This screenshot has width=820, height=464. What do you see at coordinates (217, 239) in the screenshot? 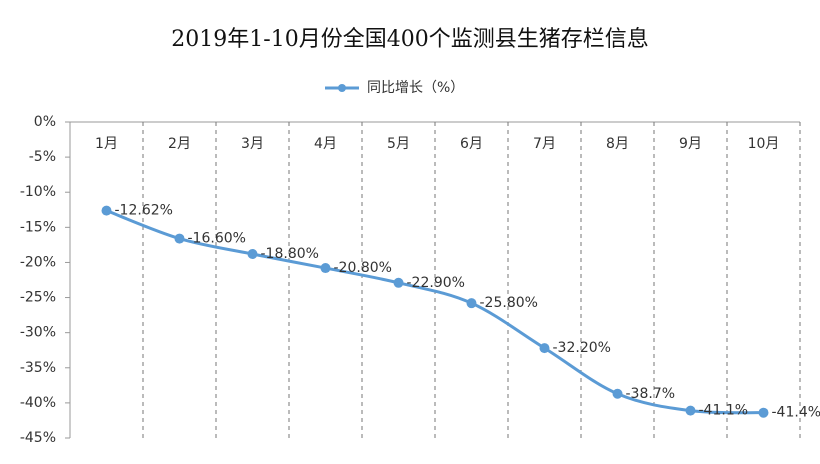
I see `data-label: -16.60%` at bounding box center [217, 239].